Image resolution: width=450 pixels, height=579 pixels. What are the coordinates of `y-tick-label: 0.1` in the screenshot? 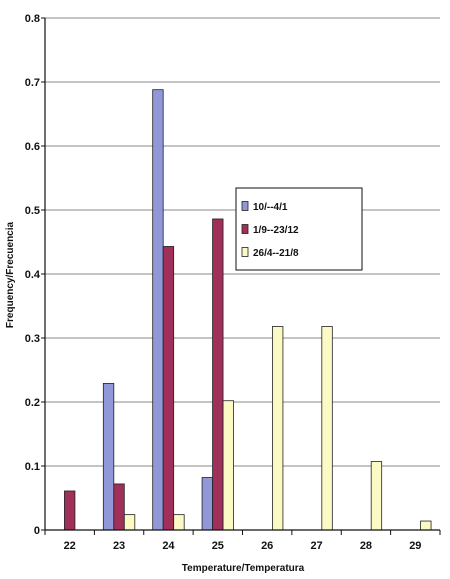 It's located at (32, 467).